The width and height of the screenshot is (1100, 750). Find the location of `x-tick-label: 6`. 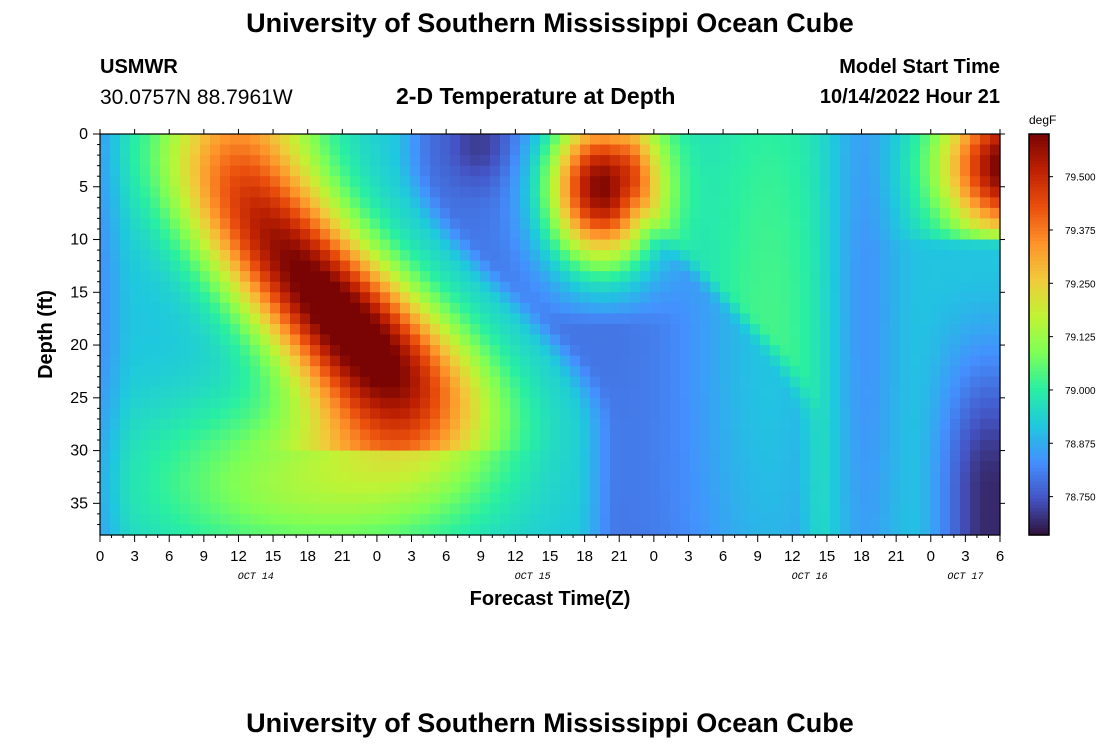

x-tick-label: 6 is located at coordinates (723, 556).